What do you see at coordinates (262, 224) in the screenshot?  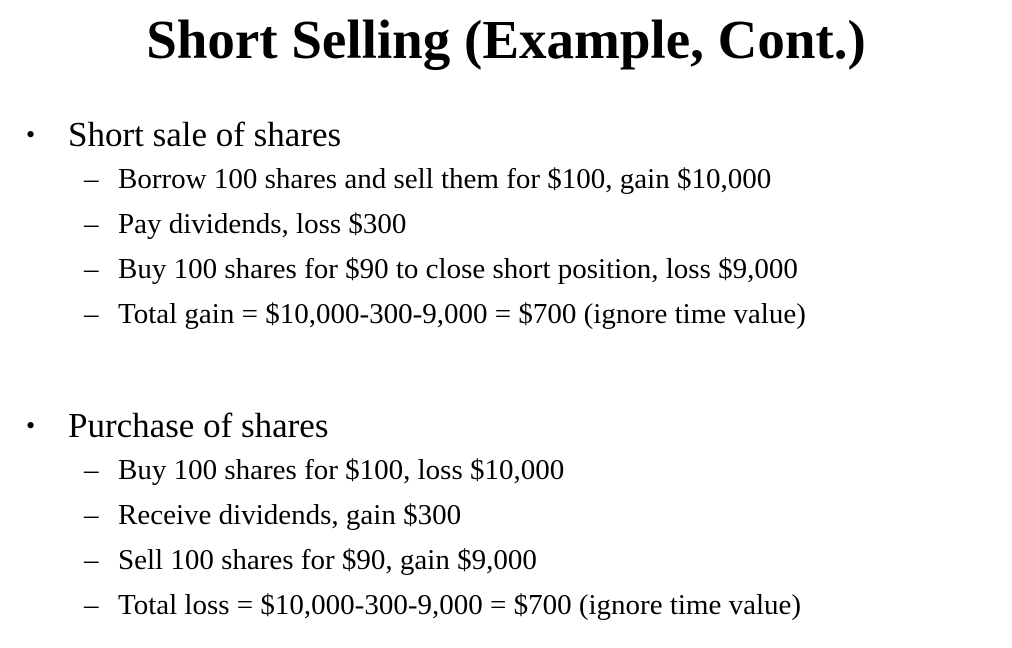 I see `sub-bullet-text: Pay dividends, loss $300` at bounding box center [262, 224].